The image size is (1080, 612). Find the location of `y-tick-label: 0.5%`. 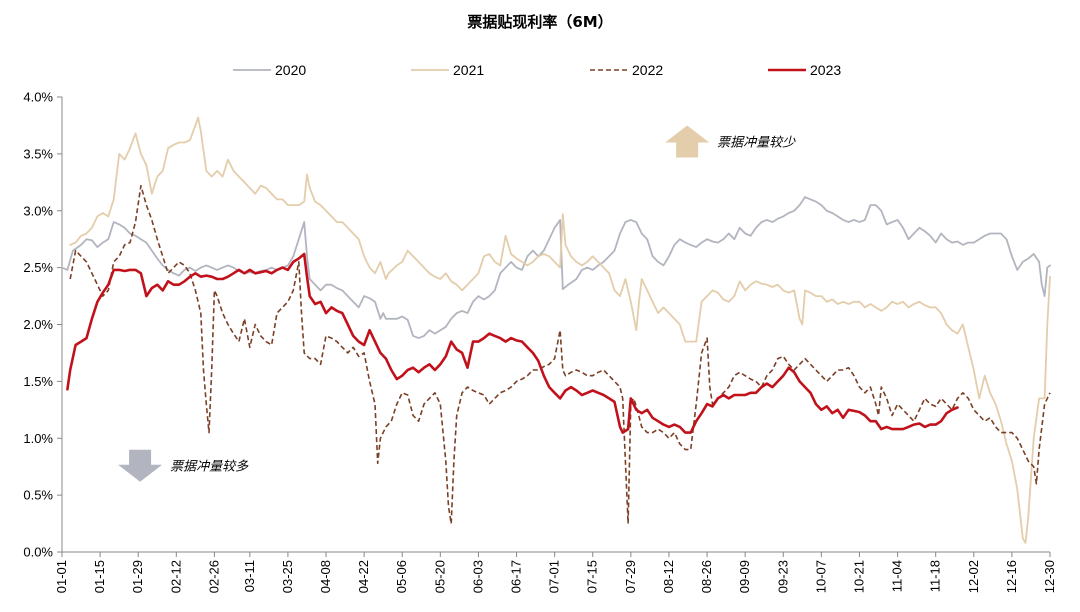

y-tick-label: 0.5% is located at coordinates (38, 495).